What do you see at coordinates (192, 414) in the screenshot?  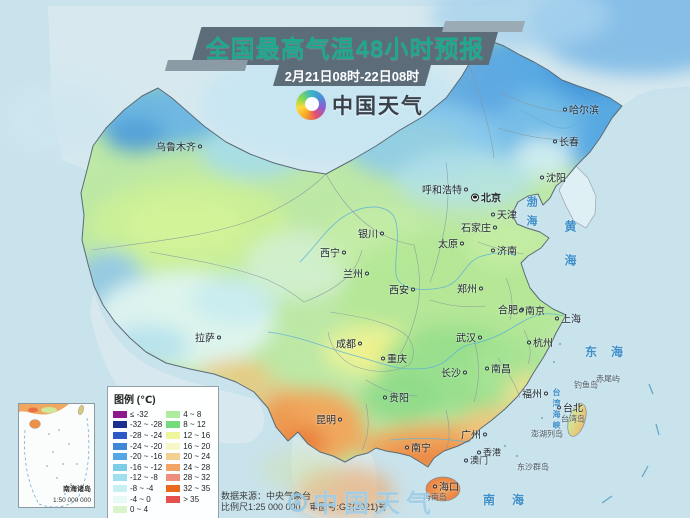 I see `legend-label: 4 ~ 8` at bounding box center [192, 414].